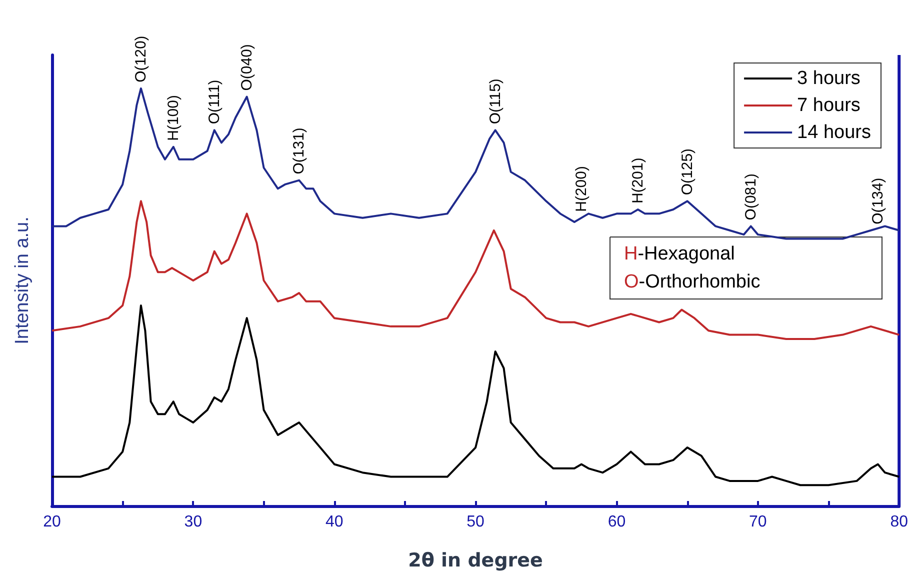 The height and width of the screenshot is (577, 911). I want to click on x-axis-title: 2θ in degree, so click(475, 561).